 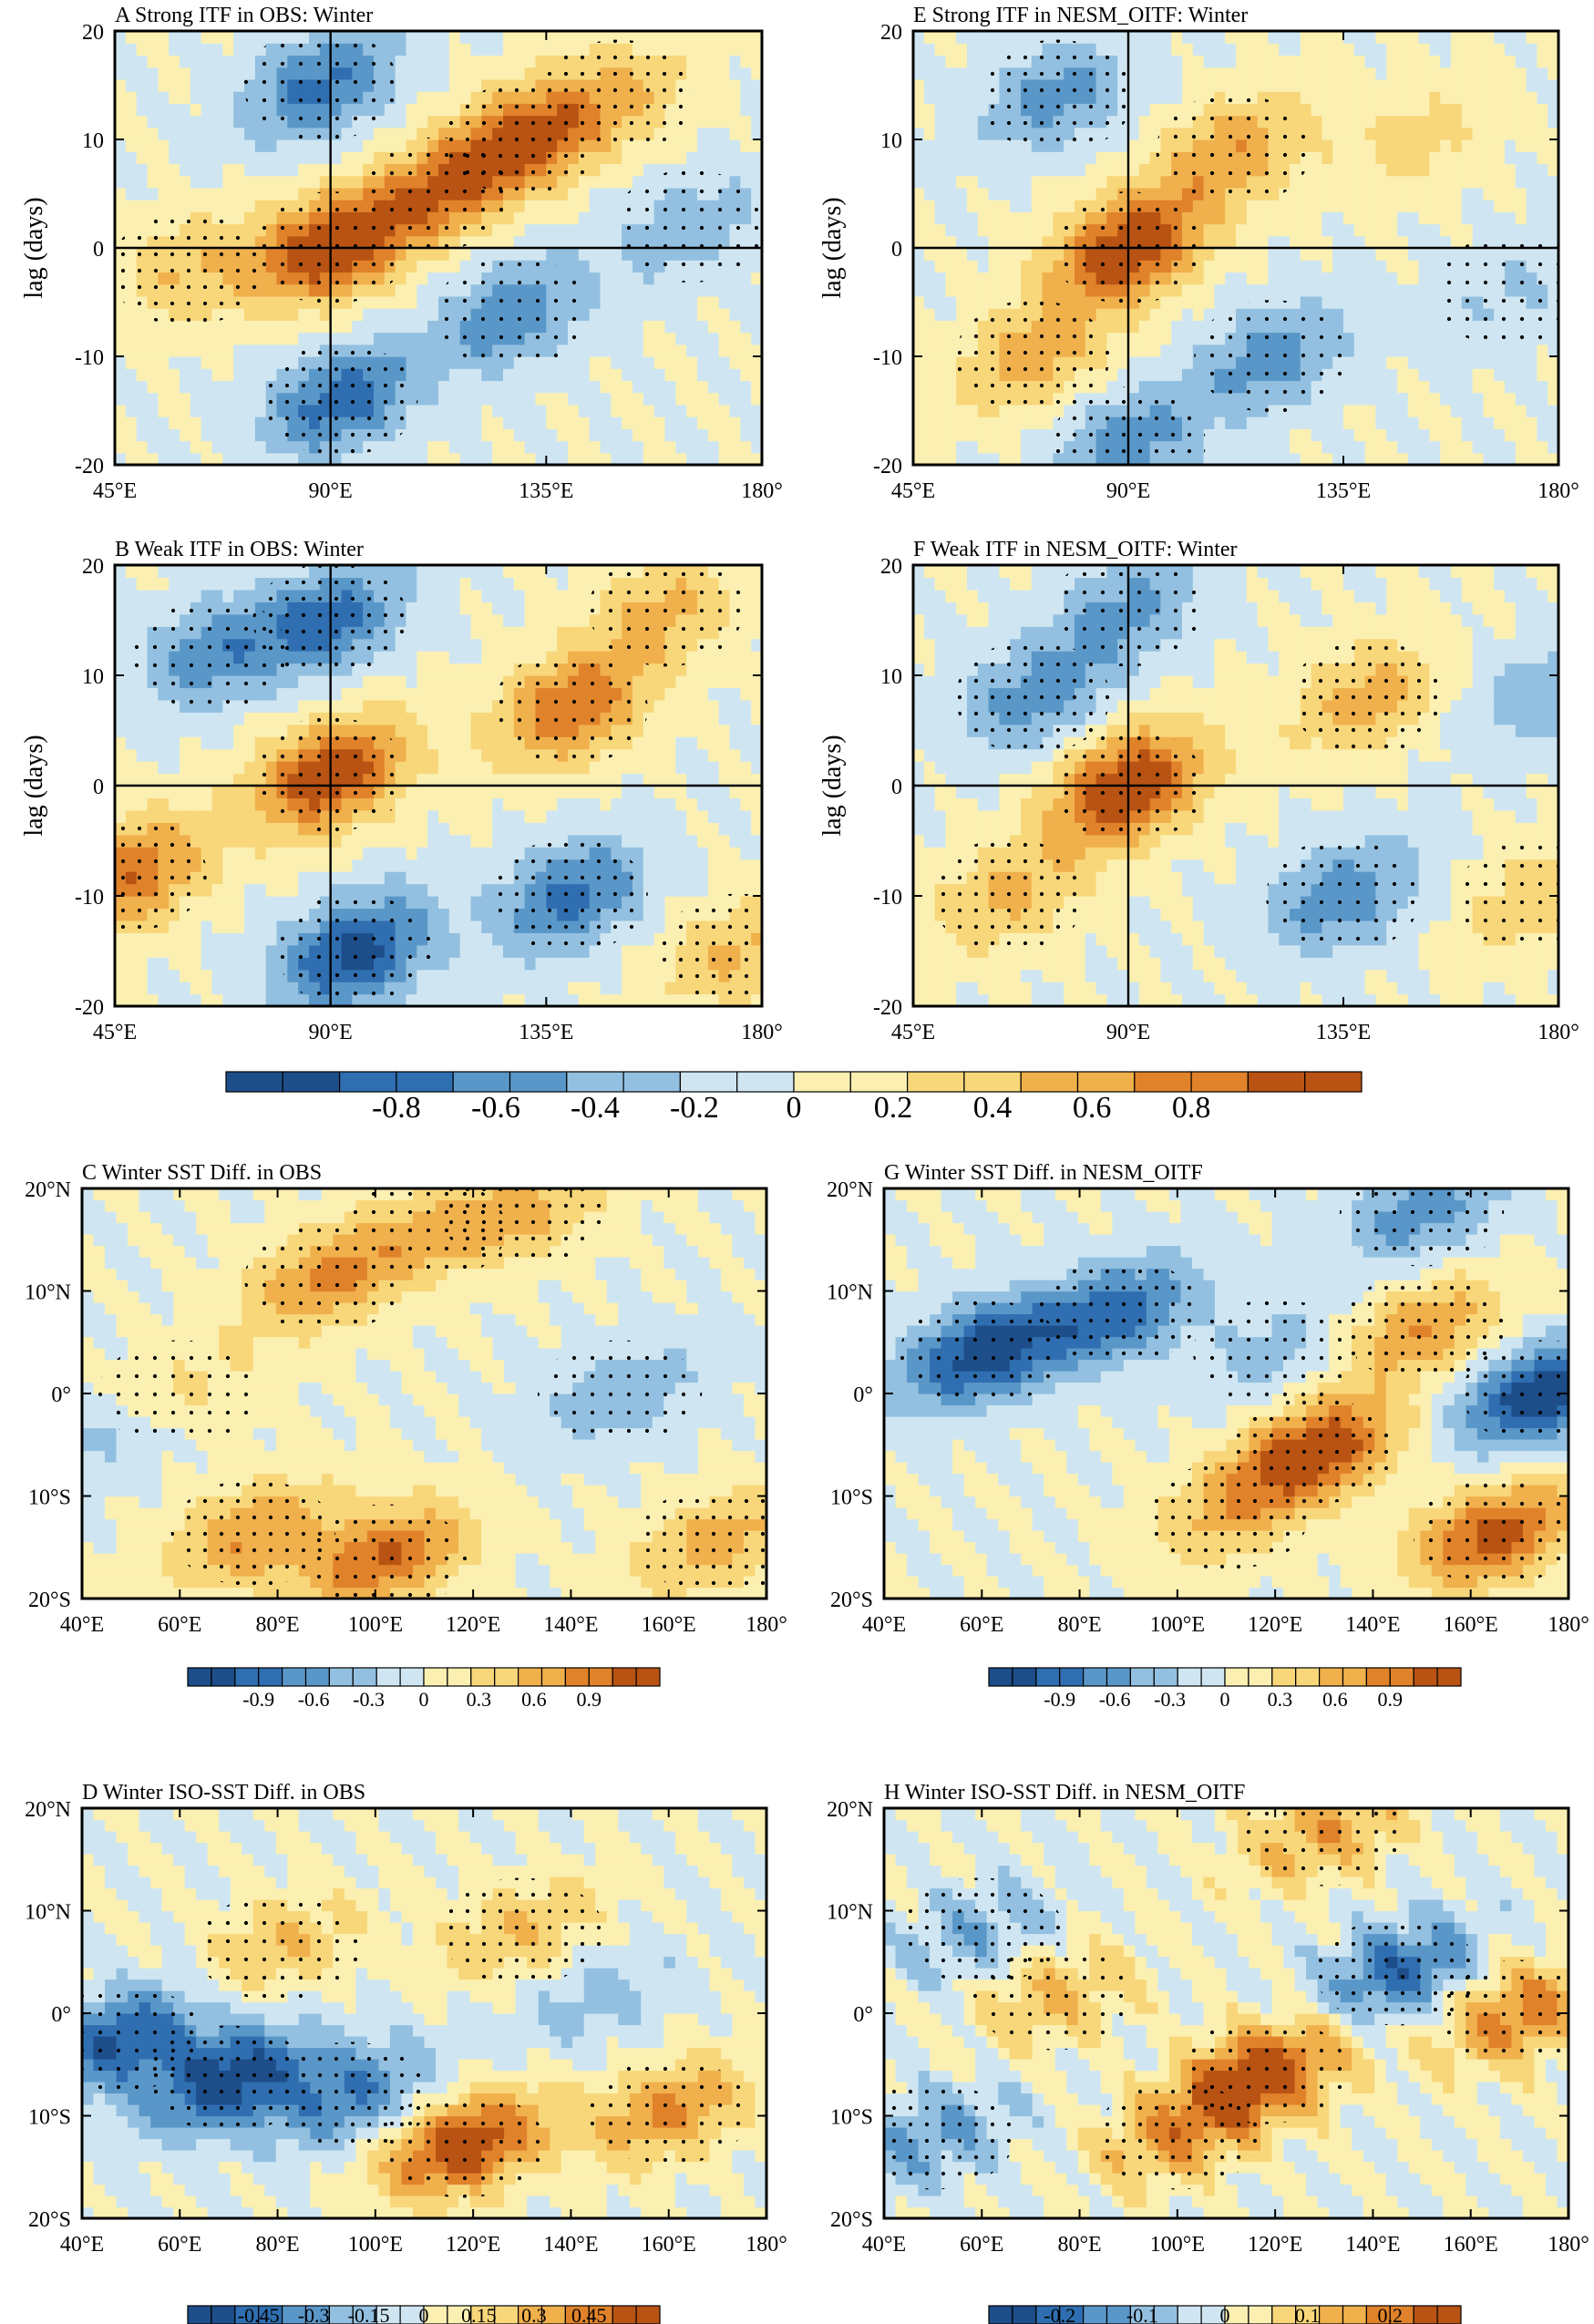 I want to click on significance-stipple, so click(x=340, y=400).